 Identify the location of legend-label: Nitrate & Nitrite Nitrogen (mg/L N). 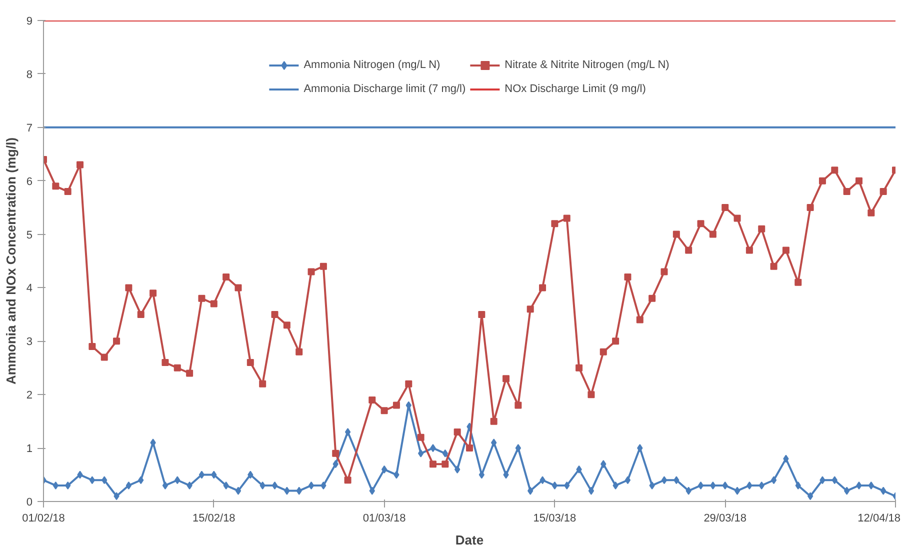
(587, 65).